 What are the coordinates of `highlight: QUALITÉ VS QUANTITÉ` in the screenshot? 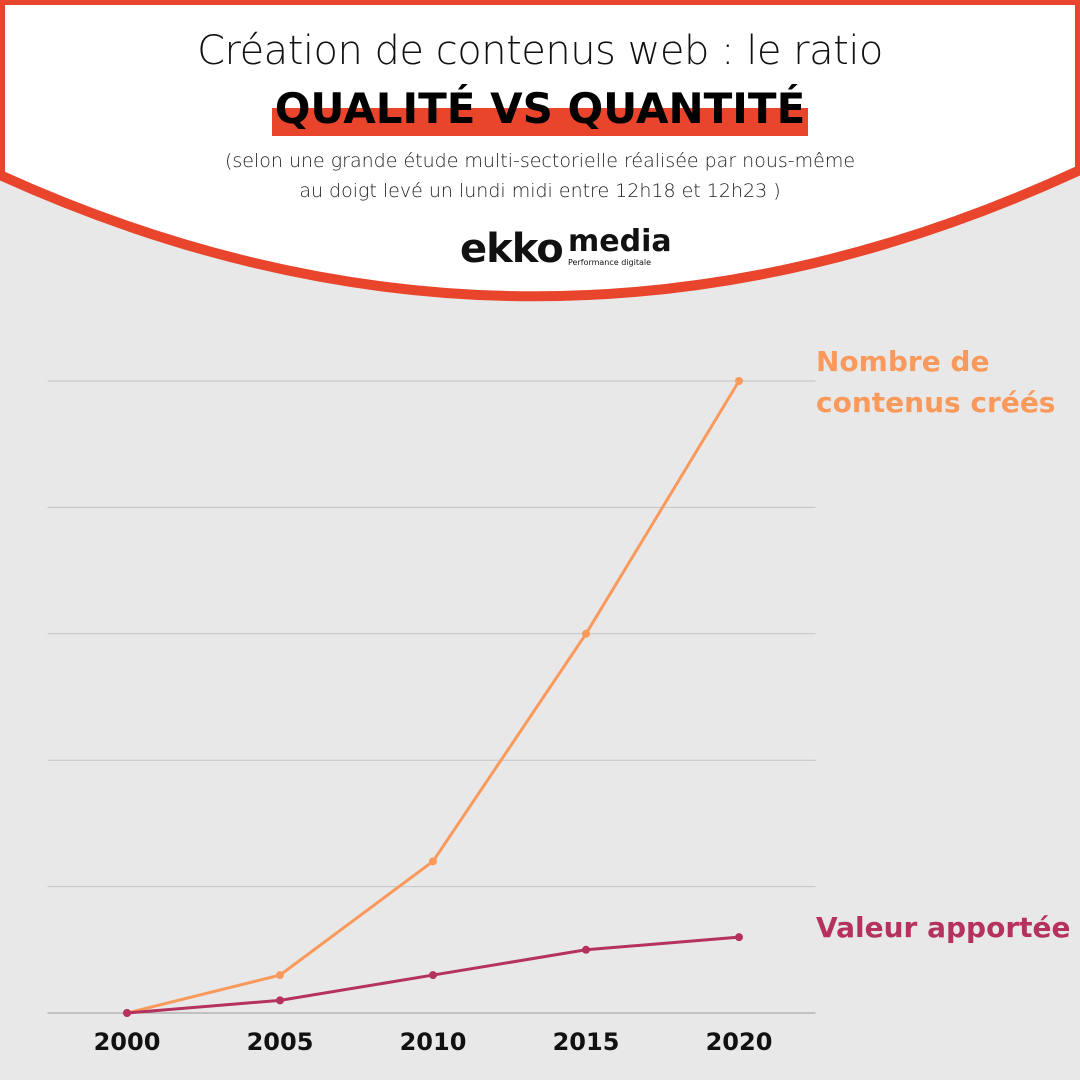 It's located at (540, 108).